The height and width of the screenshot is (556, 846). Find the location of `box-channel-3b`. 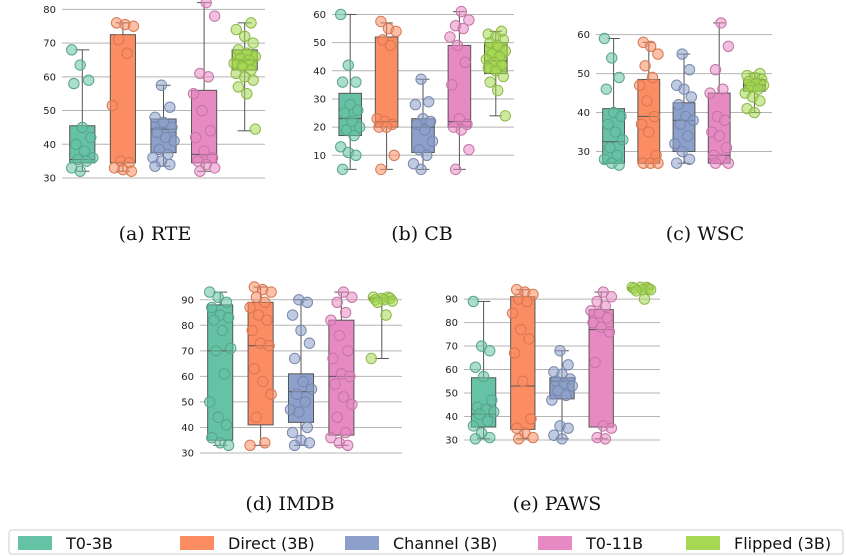

box-channel-3b is located at coordinates (684, 108).